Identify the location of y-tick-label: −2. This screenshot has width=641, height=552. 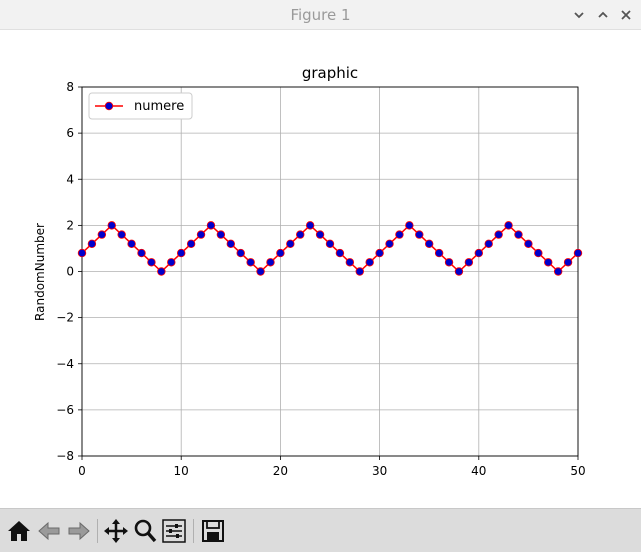
(65, 318).